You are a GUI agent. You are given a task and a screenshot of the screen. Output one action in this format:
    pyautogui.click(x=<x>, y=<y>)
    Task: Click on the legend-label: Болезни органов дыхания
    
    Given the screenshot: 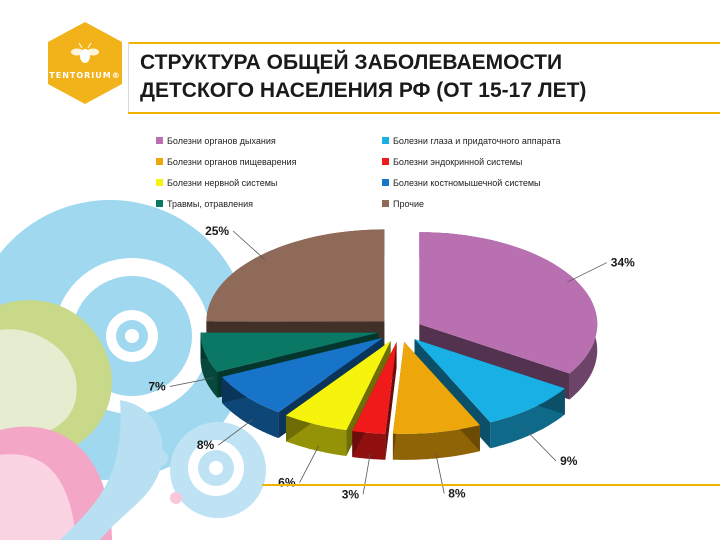 What is the action you would take?
    pyautogui.click(x=221, y=140)
    